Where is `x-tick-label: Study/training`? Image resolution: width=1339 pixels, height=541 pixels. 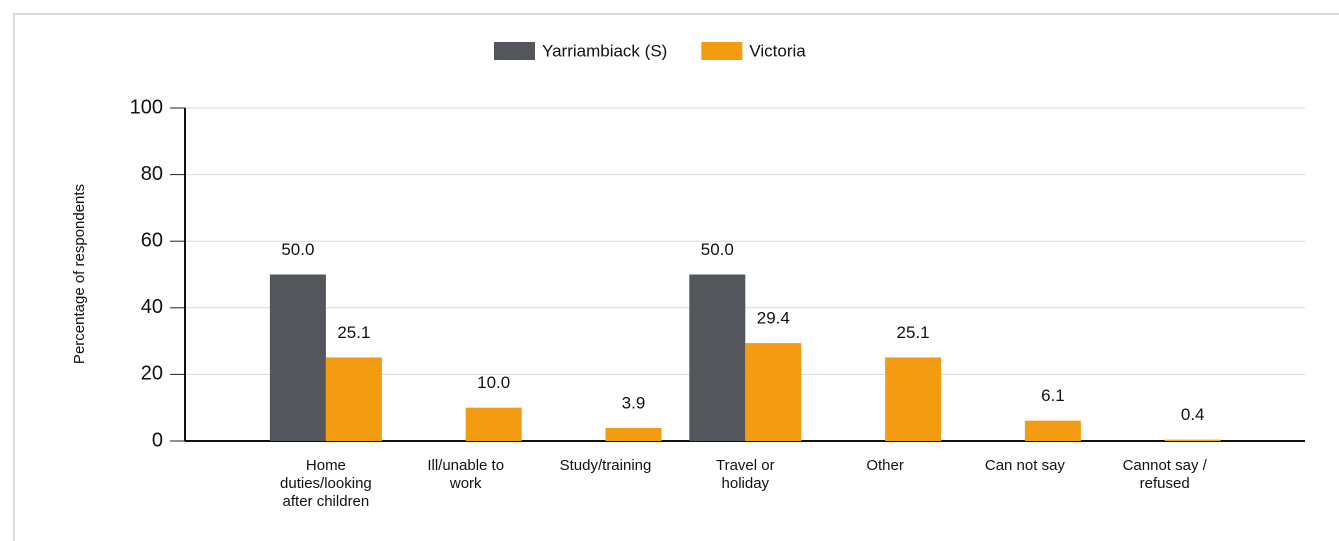 x-tick-label: Study/training is located at coordinates (606, 465).